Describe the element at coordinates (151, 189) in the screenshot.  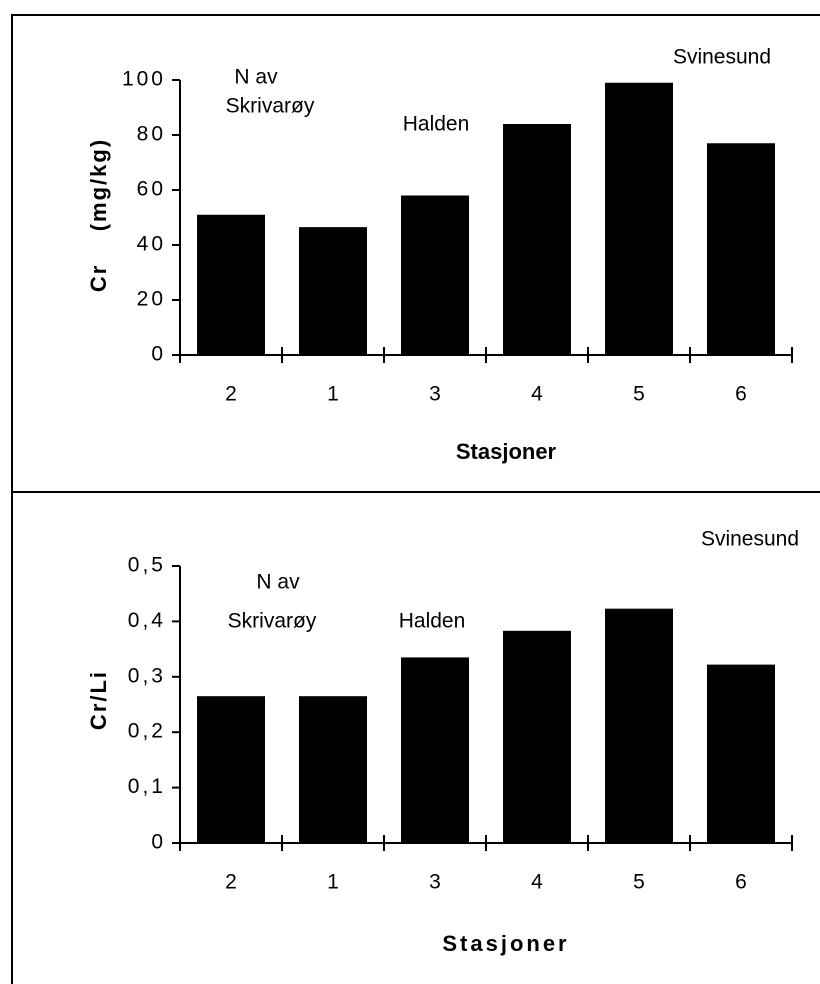
I see `y-tick-label: 60` at that location.